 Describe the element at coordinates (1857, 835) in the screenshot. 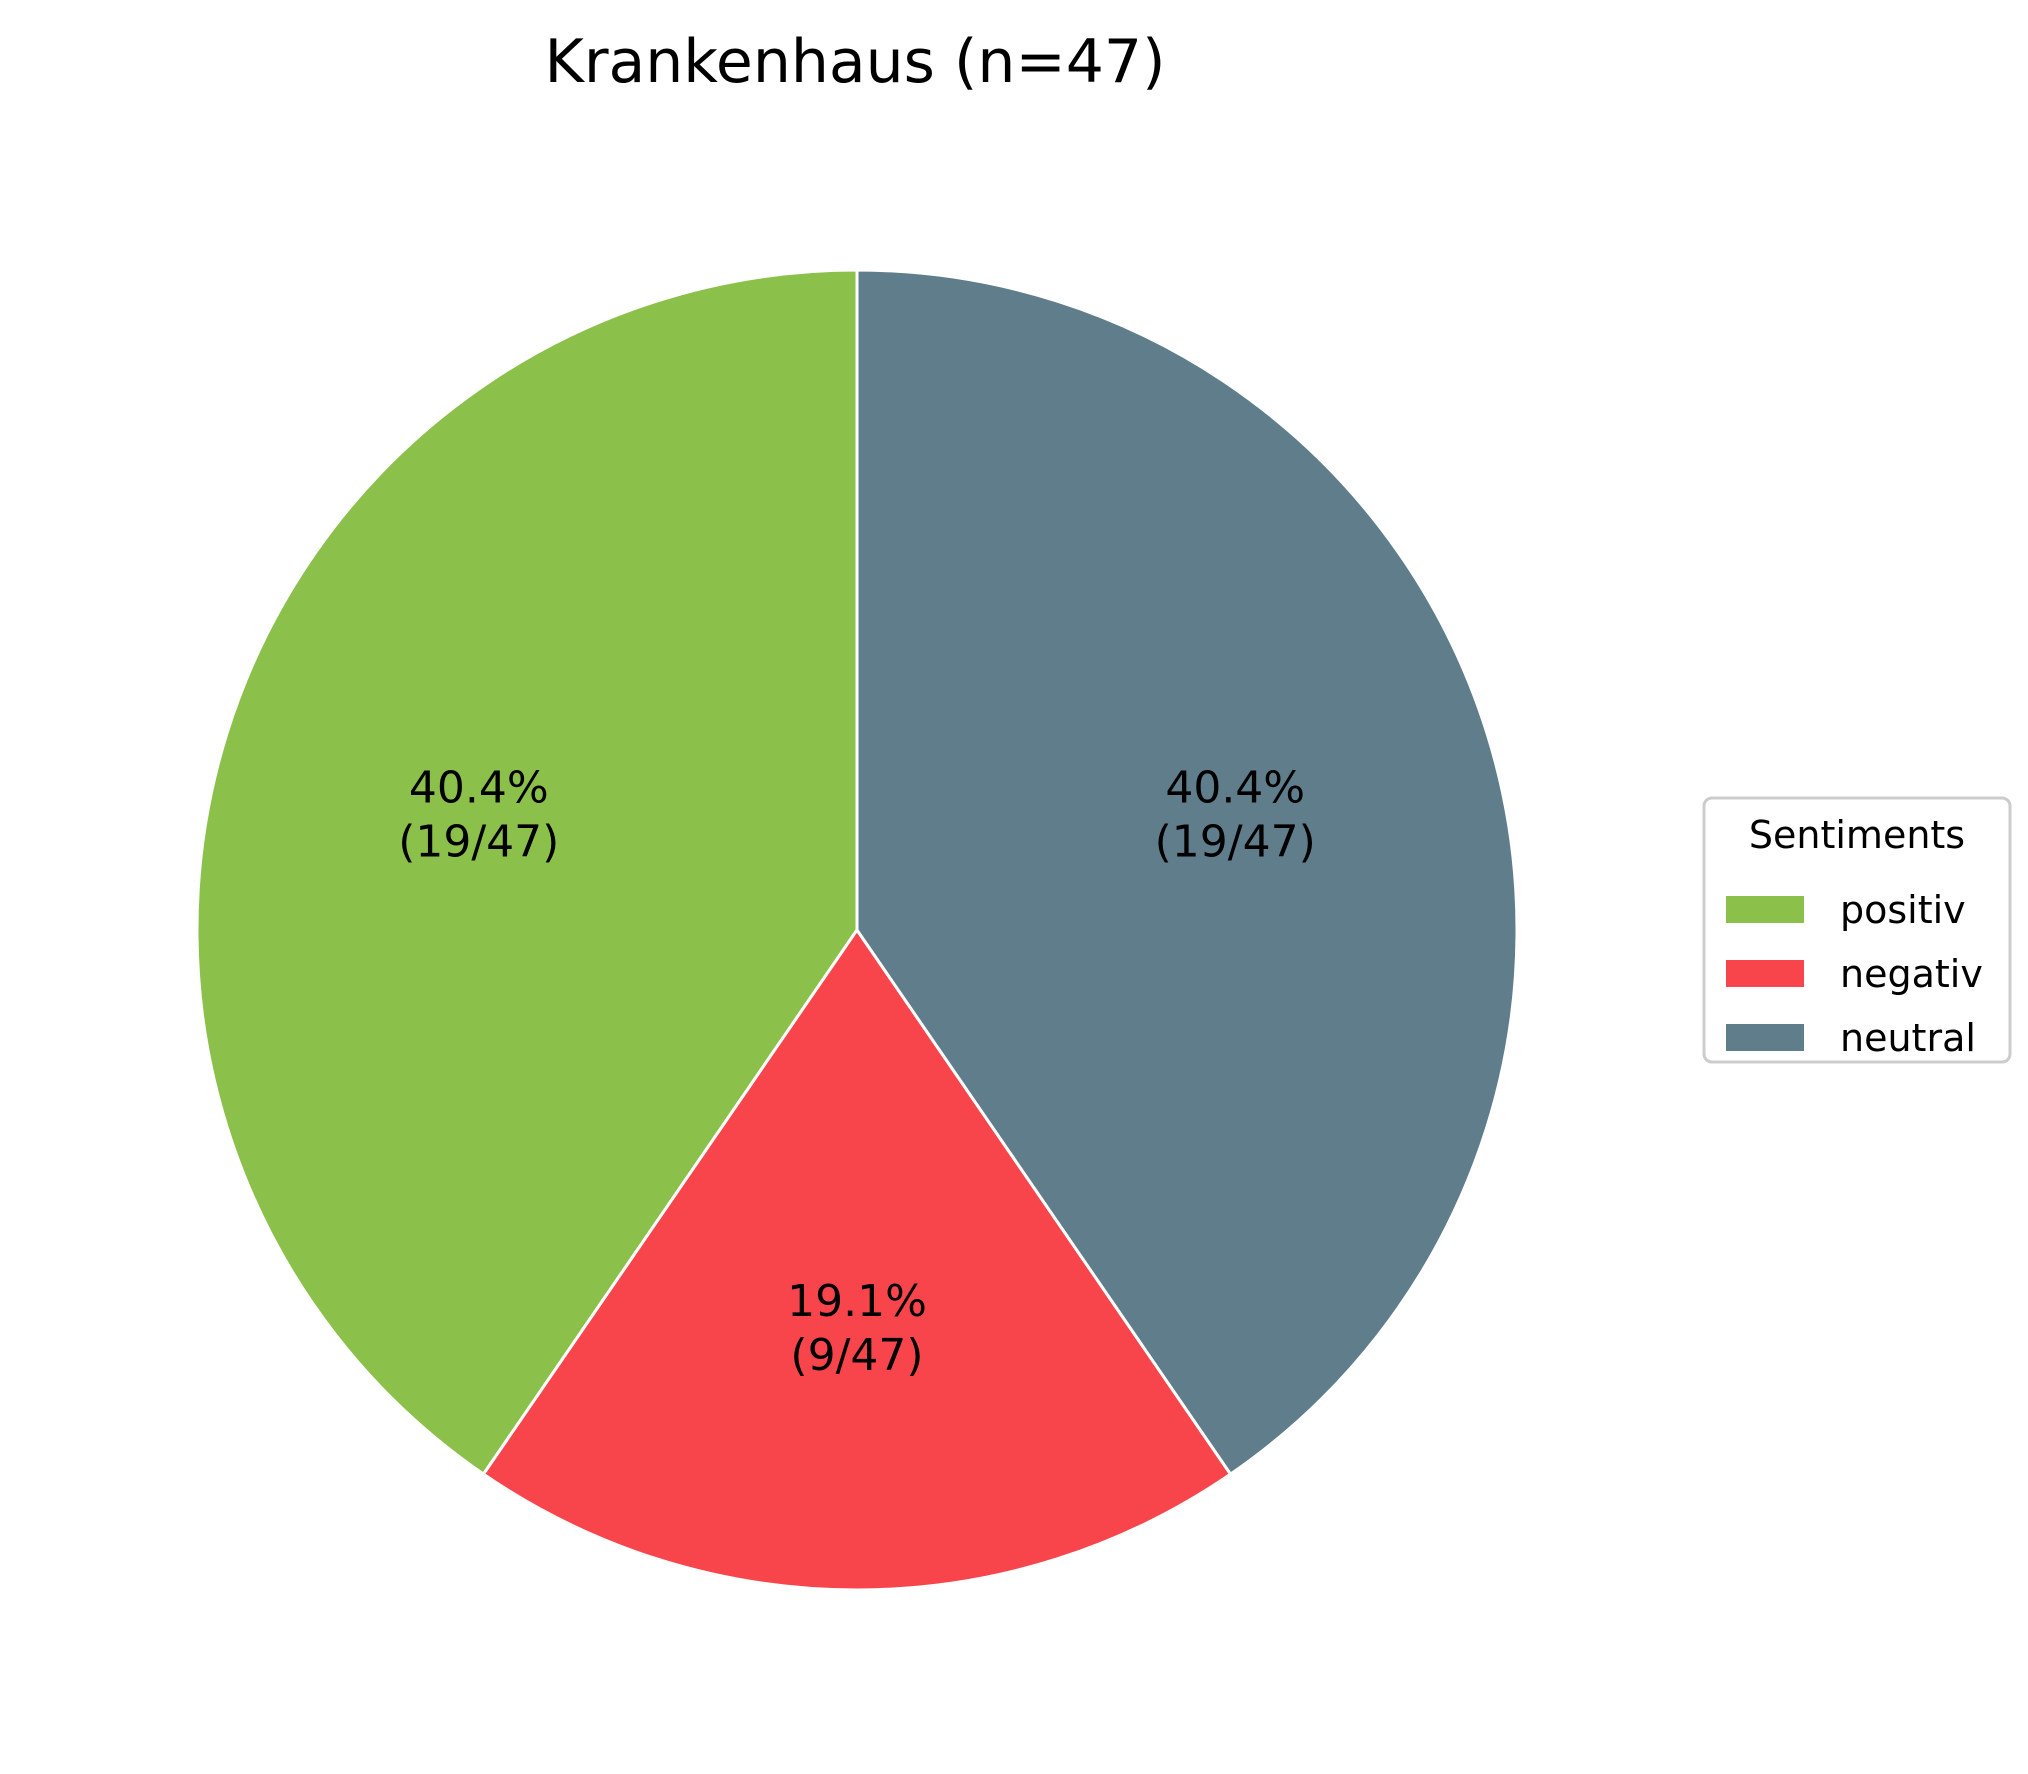

I see `legend-title: Sentiments` at that location.